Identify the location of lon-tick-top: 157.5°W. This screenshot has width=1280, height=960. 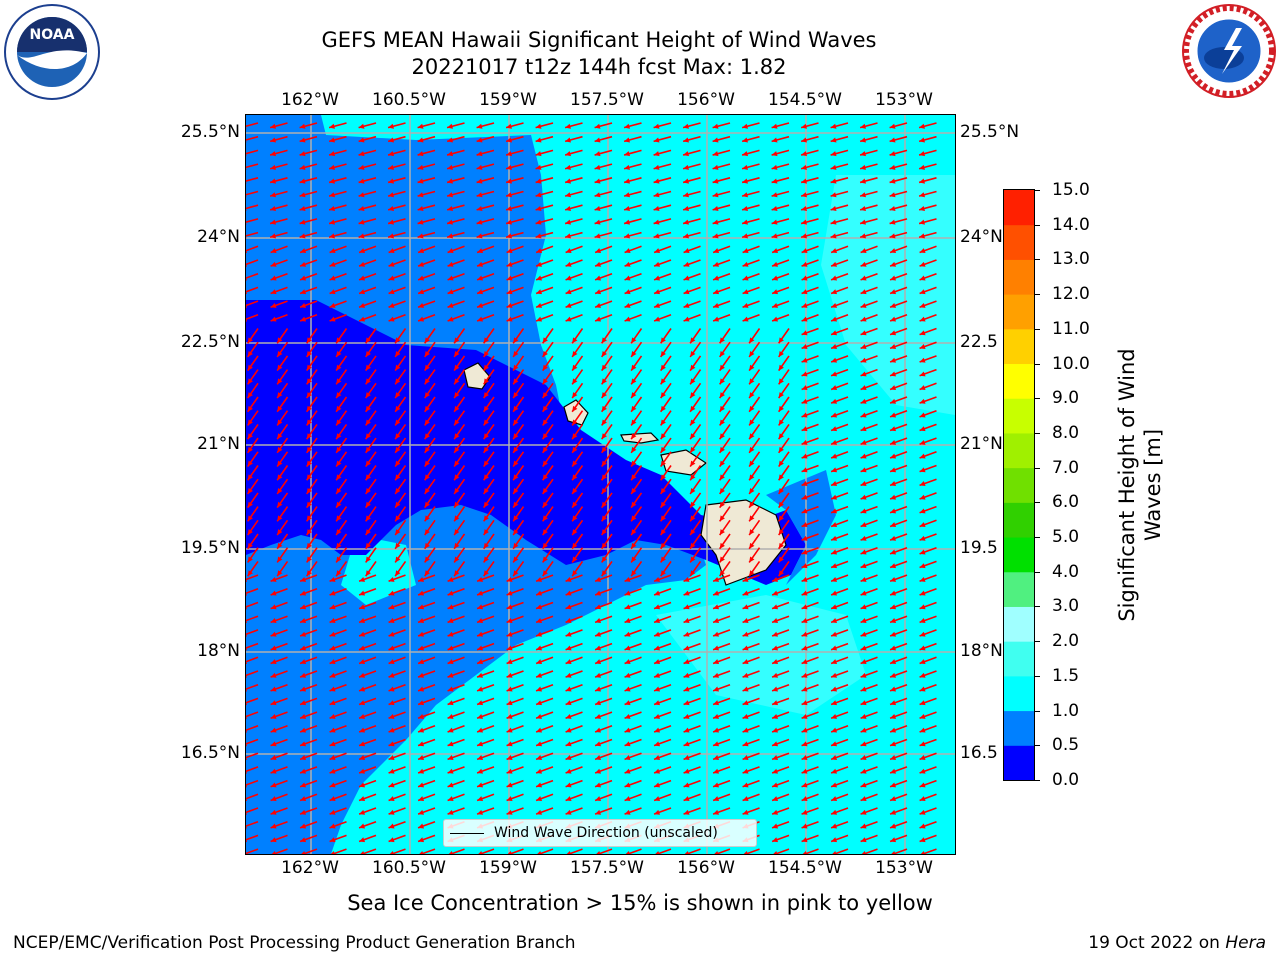
(607, 100).